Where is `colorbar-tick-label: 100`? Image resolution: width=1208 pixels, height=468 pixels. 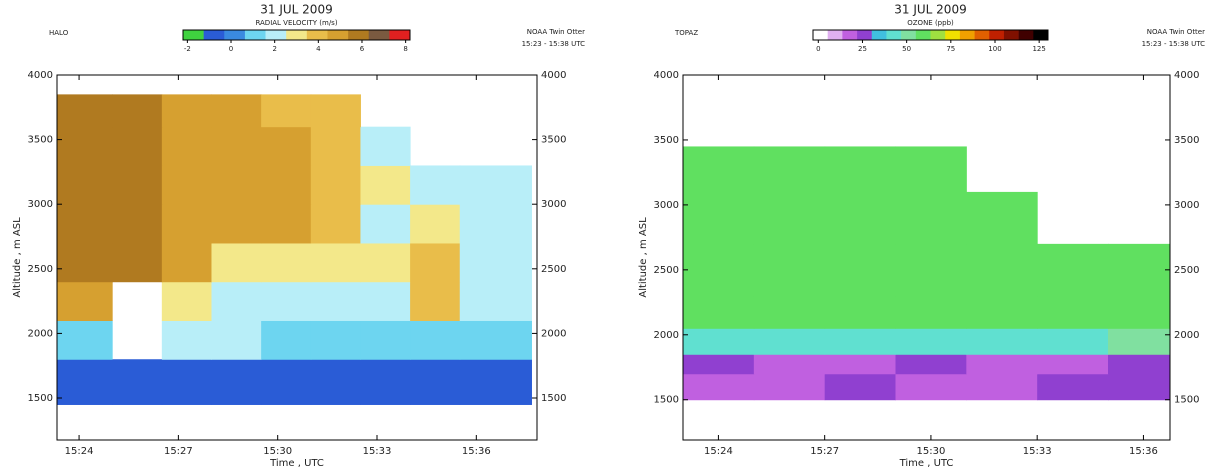 colorbar-tick-label: 100 is located at coordinates (994, 49).